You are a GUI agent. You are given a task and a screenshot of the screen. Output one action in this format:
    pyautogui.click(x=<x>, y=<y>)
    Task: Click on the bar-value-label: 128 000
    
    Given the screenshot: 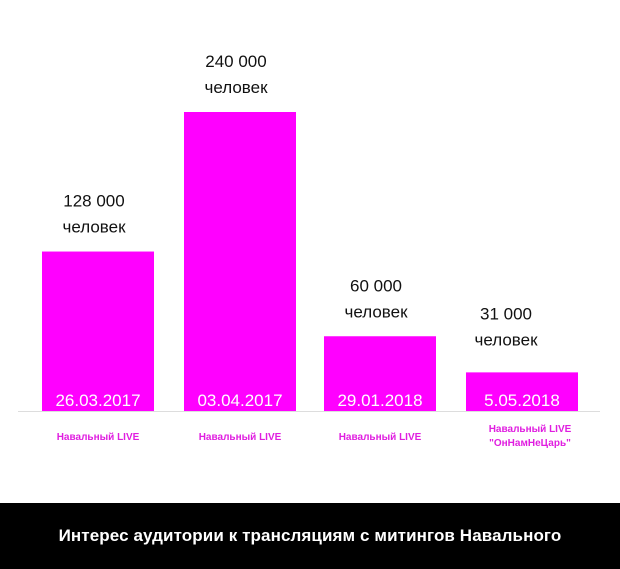 What is the action you would take?
    pyautogui.click(x=93, y=201)
    